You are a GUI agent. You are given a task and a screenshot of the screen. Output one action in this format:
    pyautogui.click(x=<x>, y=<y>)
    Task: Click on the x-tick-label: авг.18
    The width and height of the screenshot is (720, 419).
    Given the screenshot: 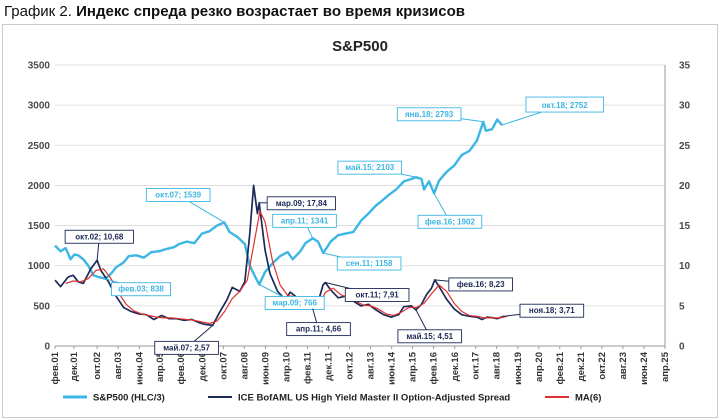 What is the action you would take?
    pyautogui.click(x=497, y=365)
    